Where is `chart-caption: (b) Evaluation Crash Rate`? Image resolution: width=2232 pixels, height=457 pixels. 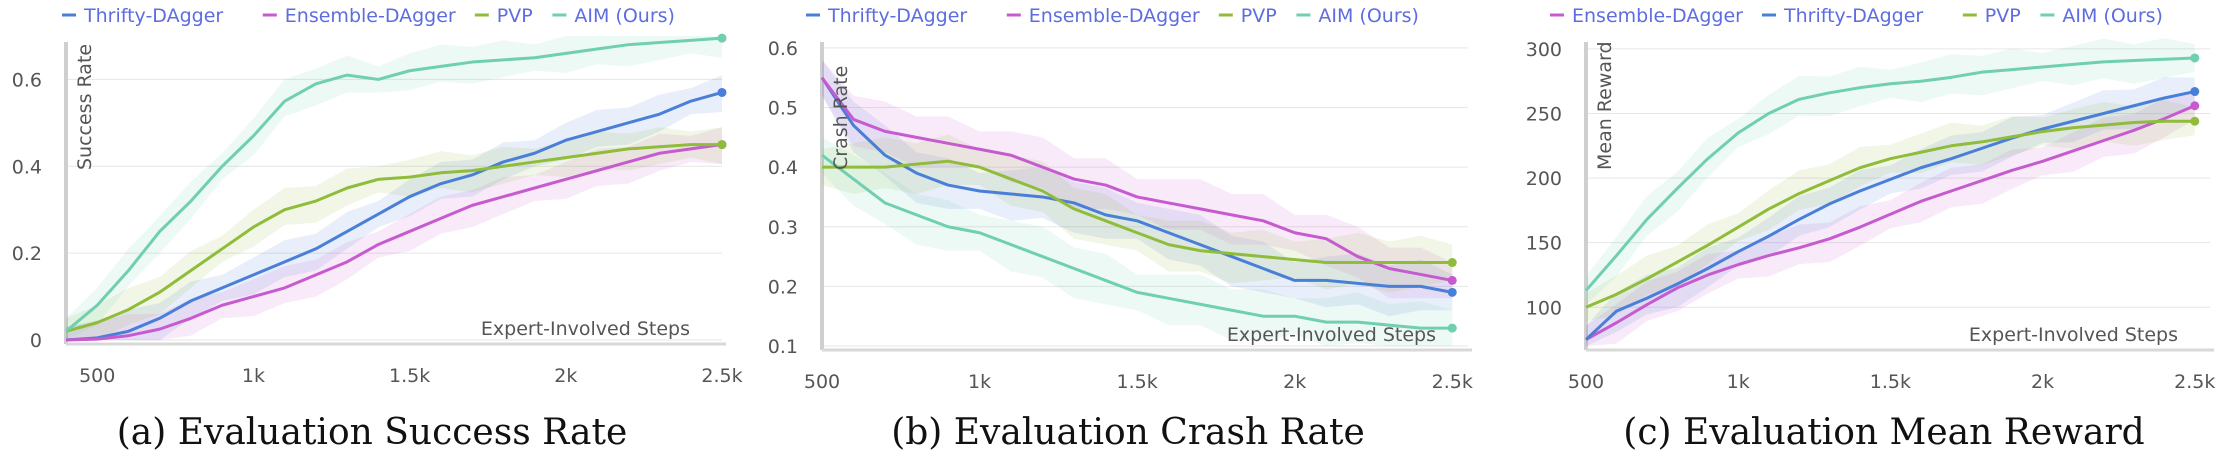 chart-caption: (b) Evaluation Crash Rate is located at coordinates (1128, 432).